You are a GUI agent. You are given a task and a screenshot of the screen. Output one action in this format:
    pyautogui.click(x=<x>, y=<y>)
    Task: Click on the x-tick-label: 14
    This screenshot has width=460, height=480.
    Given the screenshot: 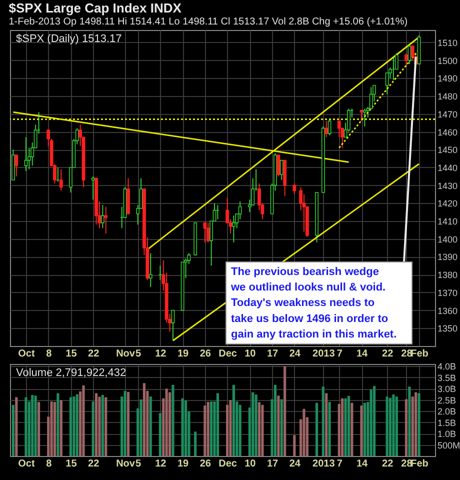 What is the action you would take?
    pyautogui.click(x=362, y=354)
    